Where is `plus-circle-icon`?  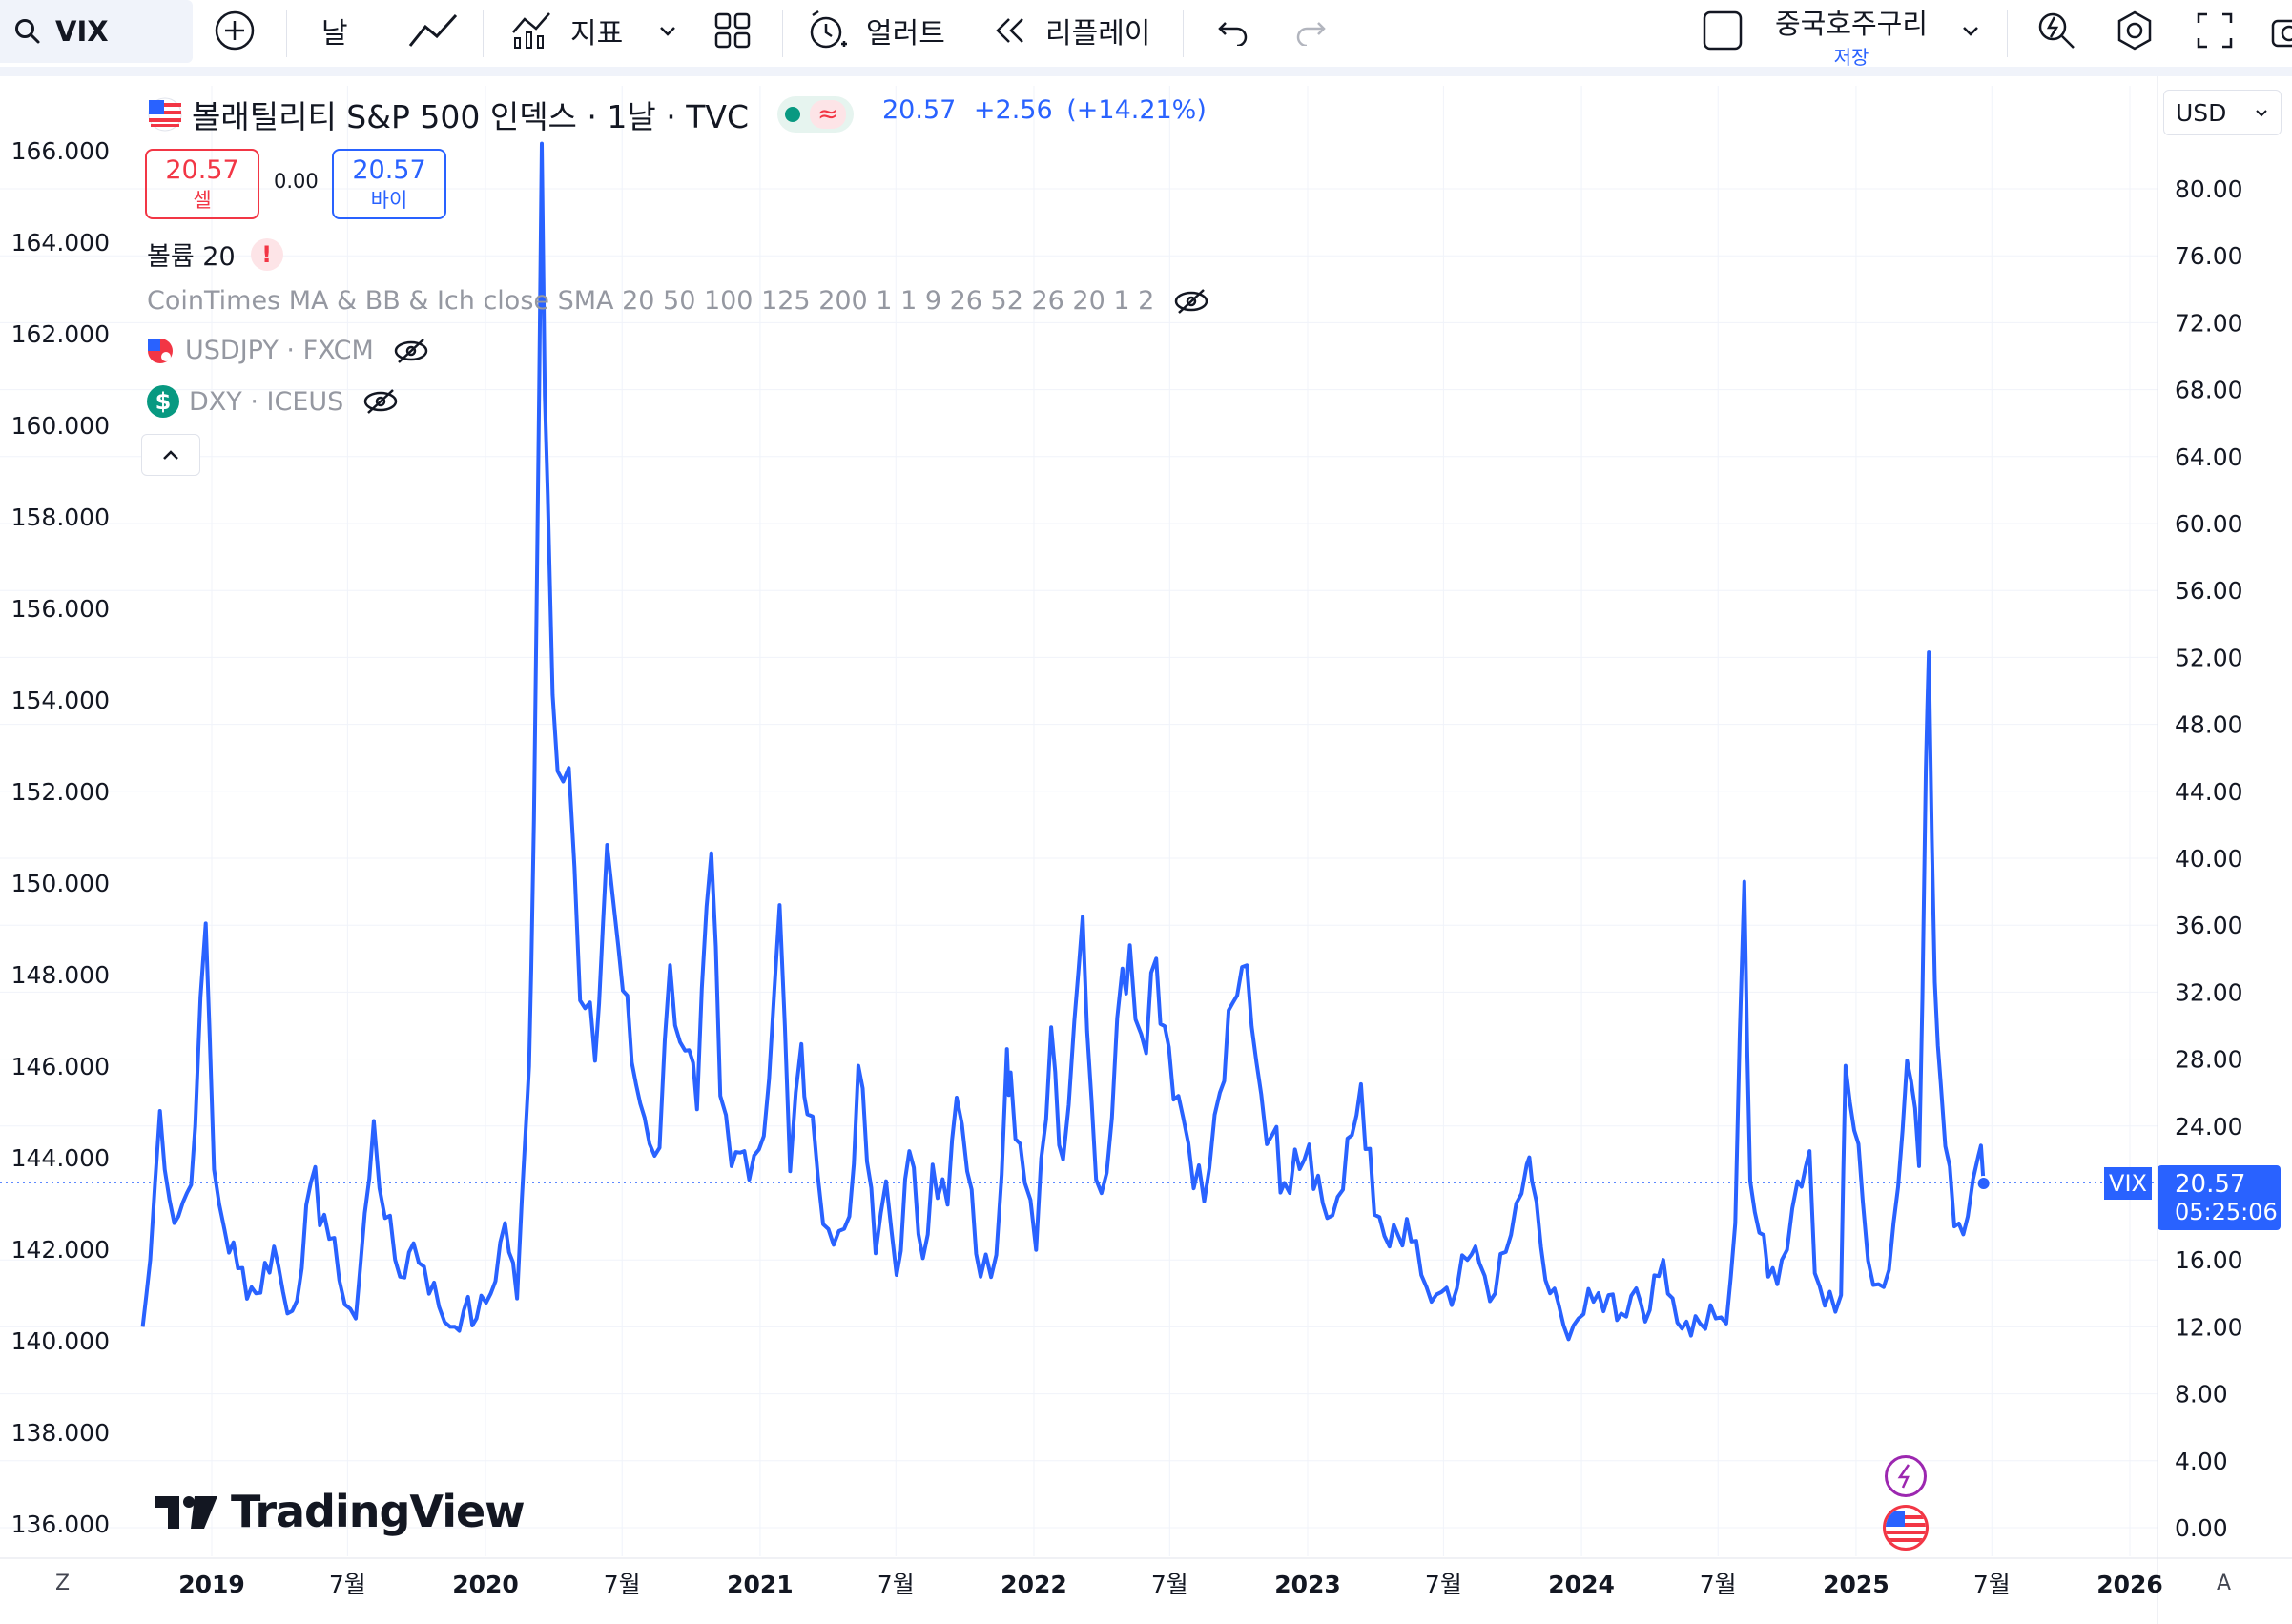
plus-circle-icon is located at coordinates (235, 30).